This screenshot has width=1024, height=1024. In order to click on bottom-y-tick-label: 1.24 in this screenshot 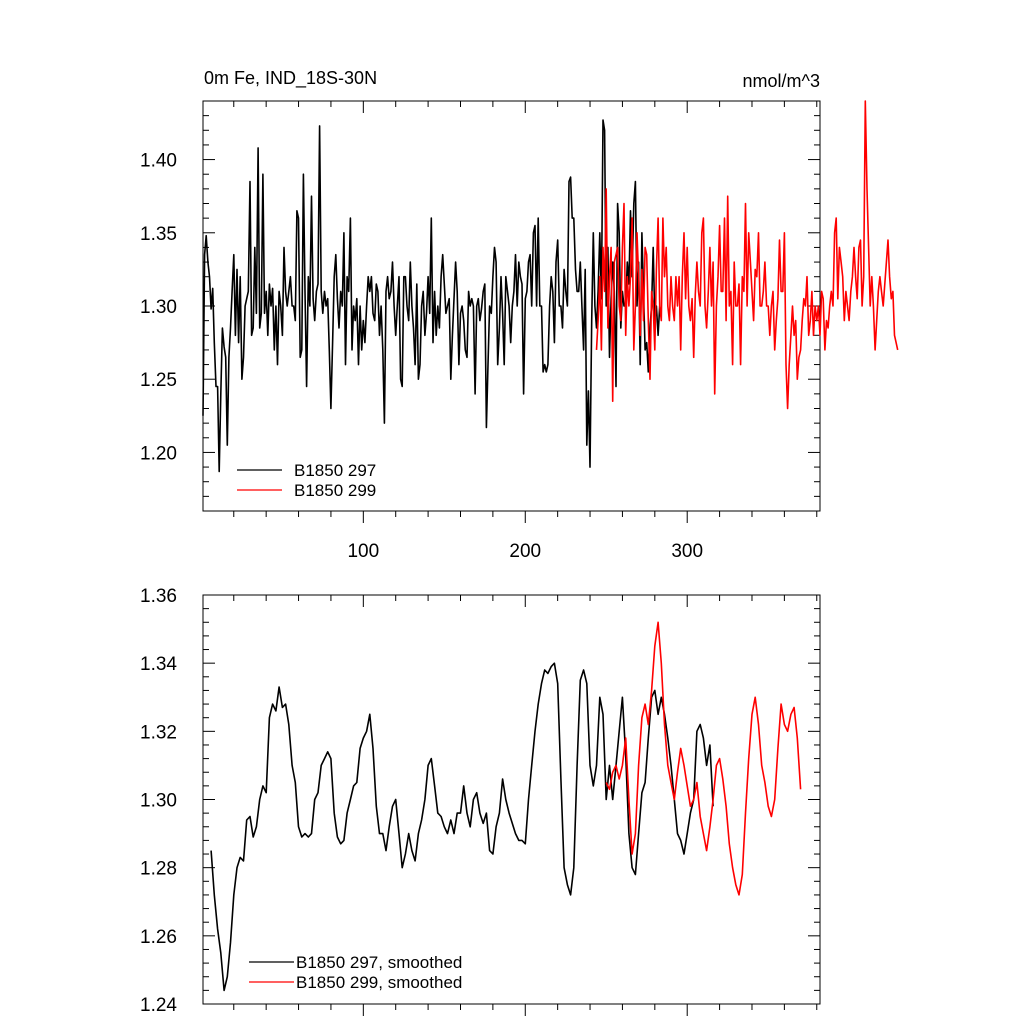, I will do `click(158, 1005)`.